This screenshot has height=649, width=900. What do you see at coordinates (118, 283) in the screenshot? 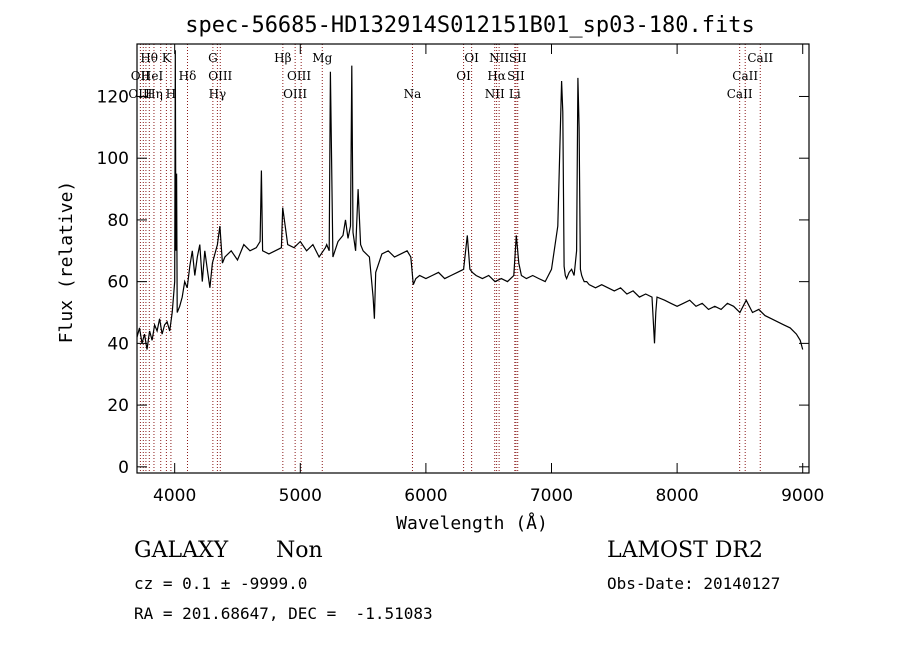
I see `y-tick-label: 60` at bounding box center [118, 283].